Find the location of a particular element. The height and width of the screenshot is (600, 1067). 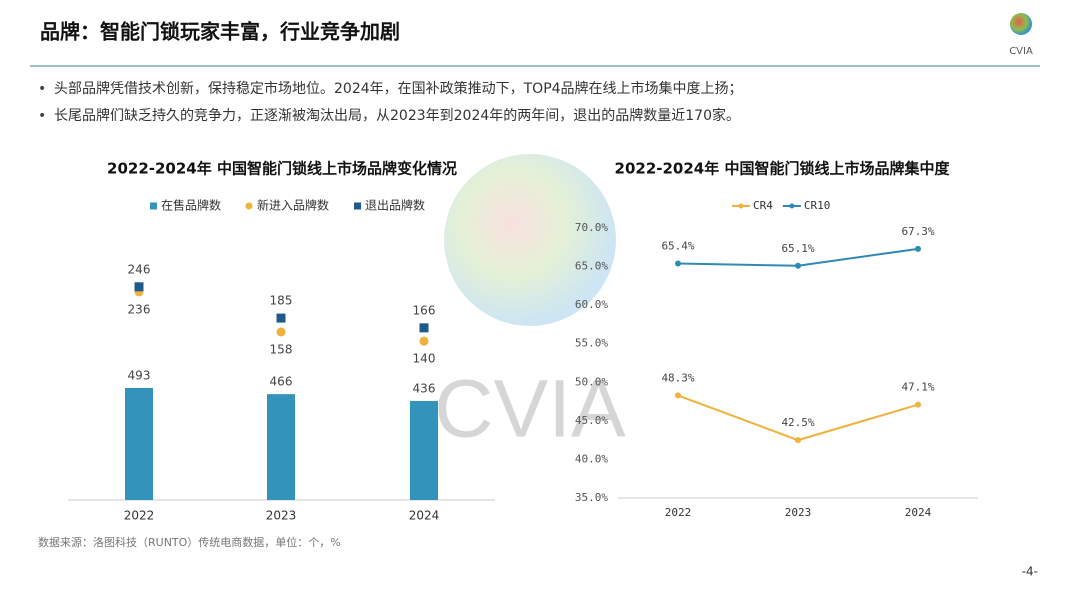

legend-label: 在售品牌数 is located at coordinates (191, 205).